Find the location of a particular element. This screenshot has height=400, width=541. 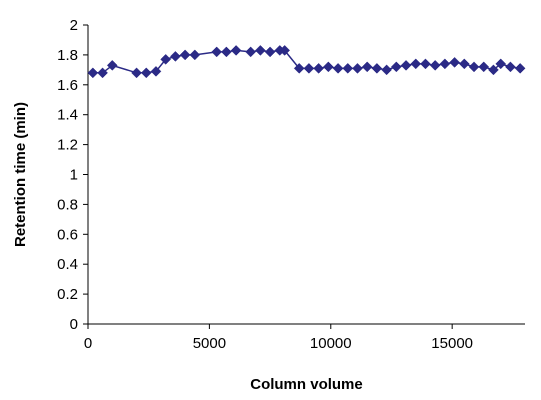

x-axis-title: Column volume is located at coordinates (306, 384).